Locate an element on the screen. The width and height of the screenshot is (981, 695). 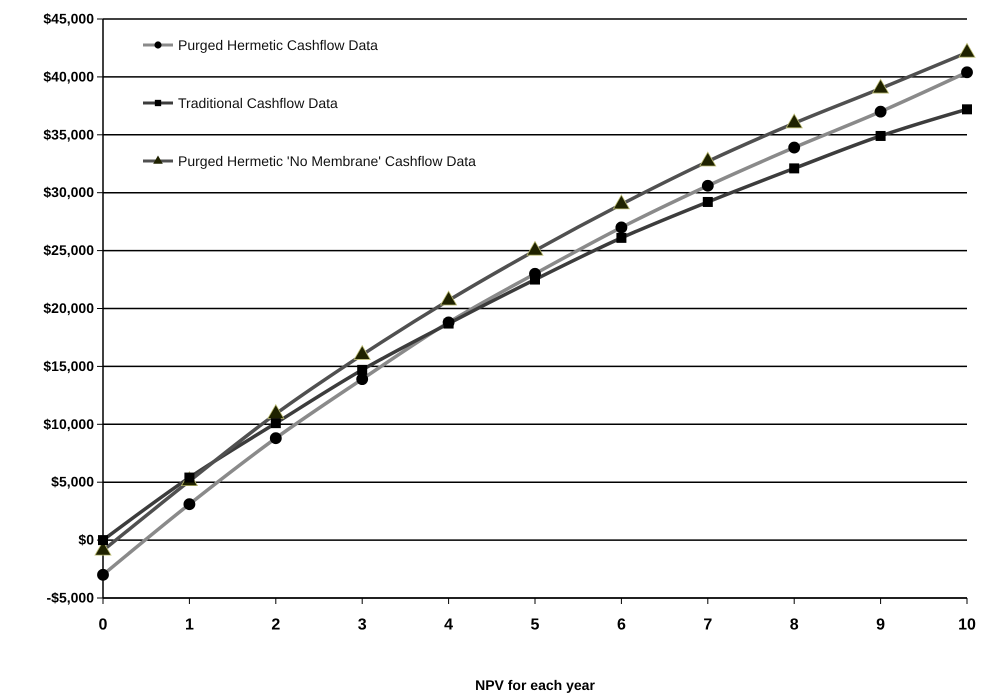
y-tick-label: $35,000 is located at coordinates (68, 134).